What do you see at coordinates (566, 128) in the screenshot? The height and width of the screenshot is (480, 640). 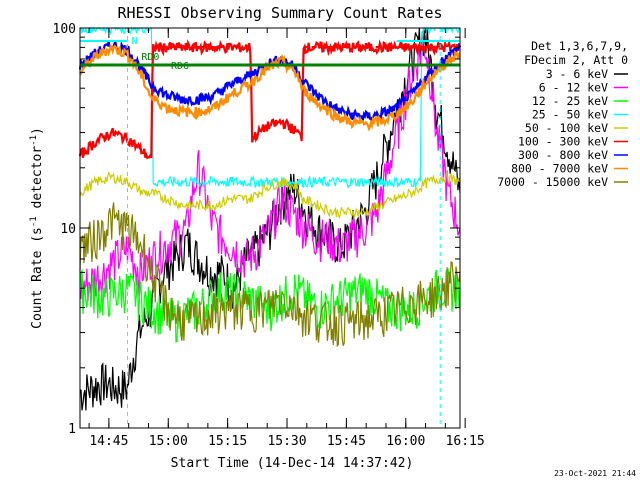 I see `legend-entry-label: 50 - 100 keV` at bounding box center [566, 128].